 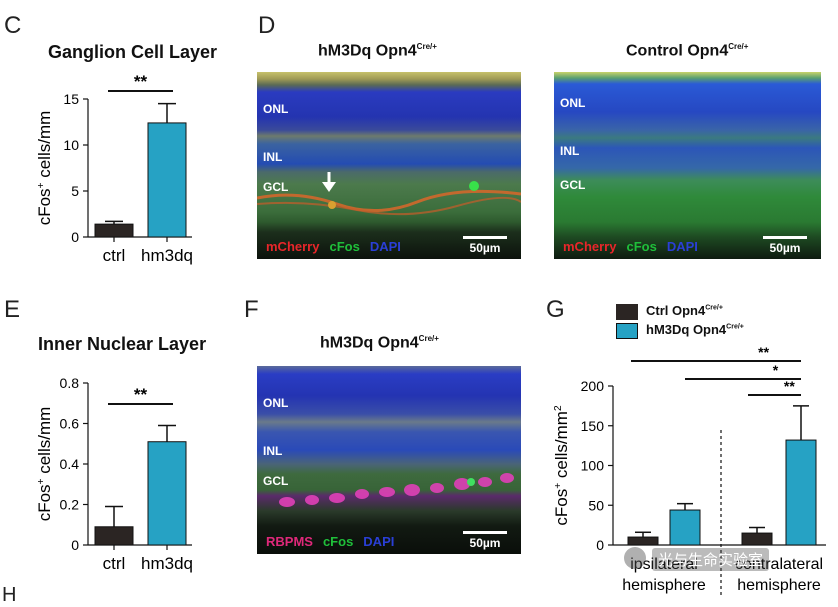 What do you see at coordinates (133, 52) in the screenshot?
I see `chart-title-c: Ganglion Cell Layer` at bounding box center [133, 52].